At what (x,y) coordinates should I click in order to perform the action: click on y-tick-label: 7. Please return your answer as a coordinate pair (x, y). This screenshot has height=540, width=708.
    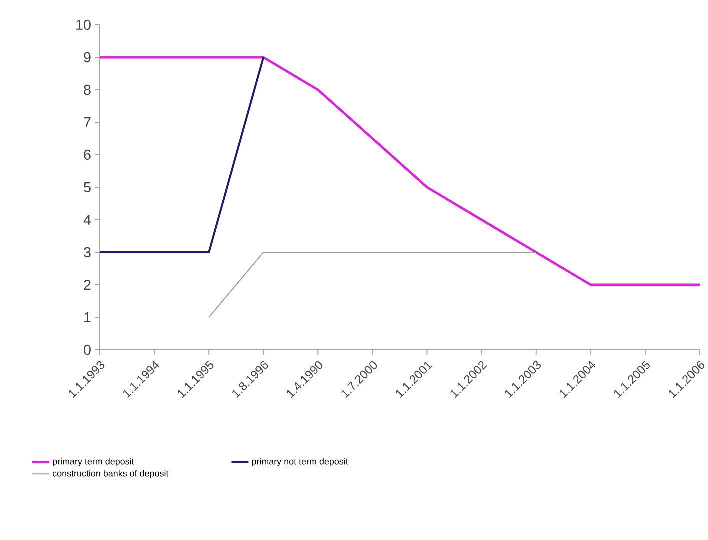
    Looking at the image, I should click on (87, 123).